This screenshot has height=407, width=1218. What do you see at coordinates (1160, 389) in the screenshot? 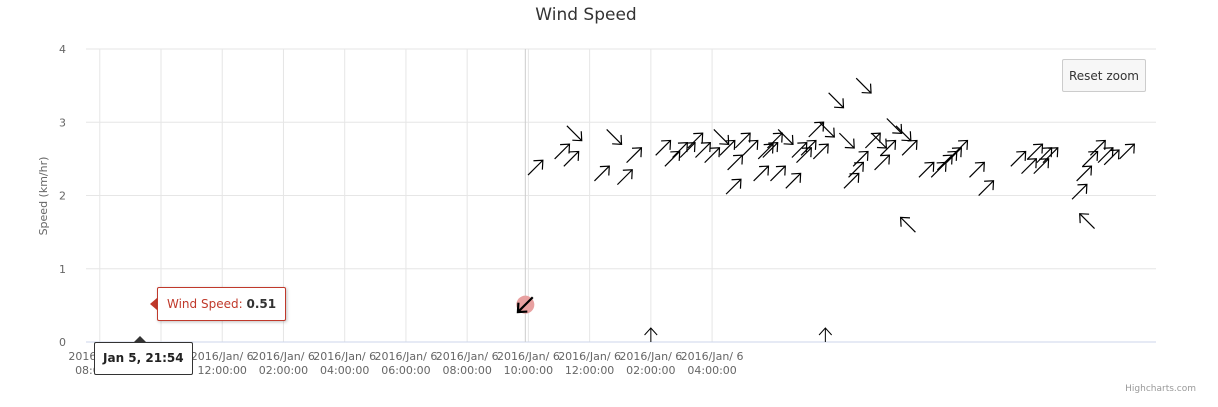
I see `credits-link: Highcharts.com` at bounding box center [1160, 389].